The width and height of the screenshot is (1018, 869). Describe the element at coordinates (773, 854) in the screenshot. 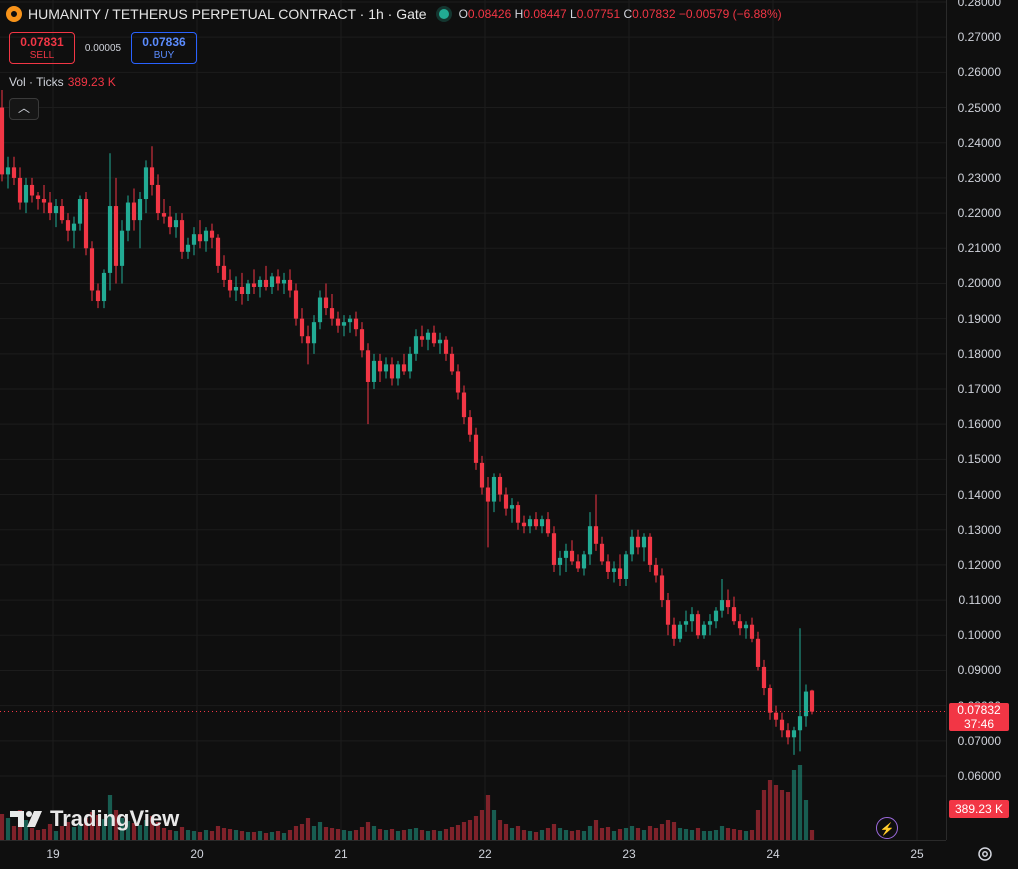

I see `time-tick-label: 24` at that location.